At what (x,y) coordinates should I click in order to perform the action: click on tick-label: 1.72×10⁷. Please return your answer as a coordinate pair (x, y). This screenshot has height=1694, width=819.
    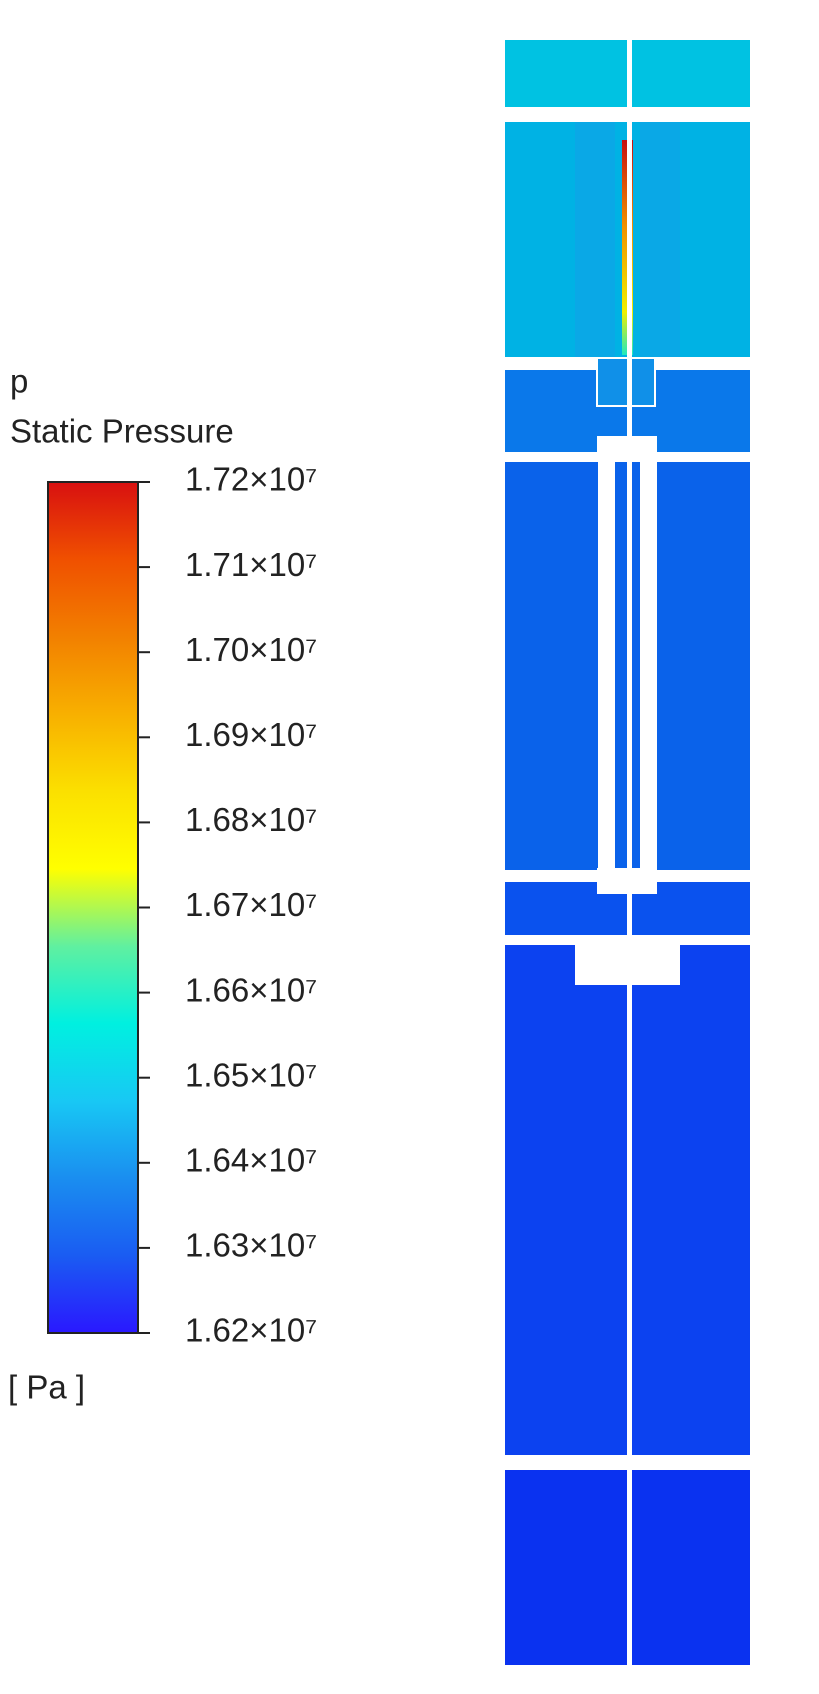
    Looking at the image, I should click on (251, 479).